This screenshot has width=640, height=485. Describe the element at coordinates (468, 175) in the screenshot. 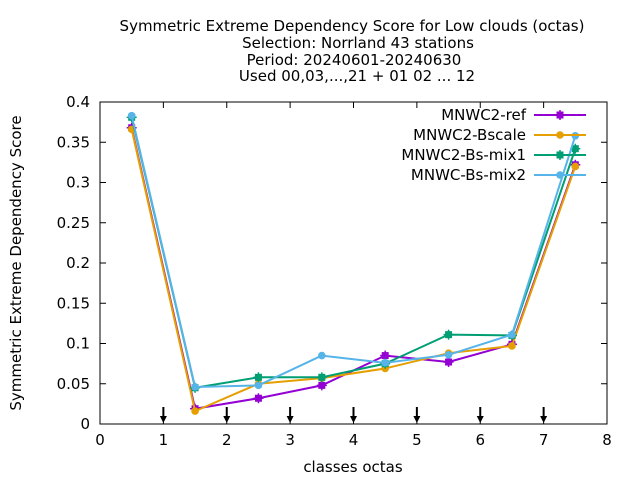

I see `legend-label: MNWC-Bs-mix2` at that location.